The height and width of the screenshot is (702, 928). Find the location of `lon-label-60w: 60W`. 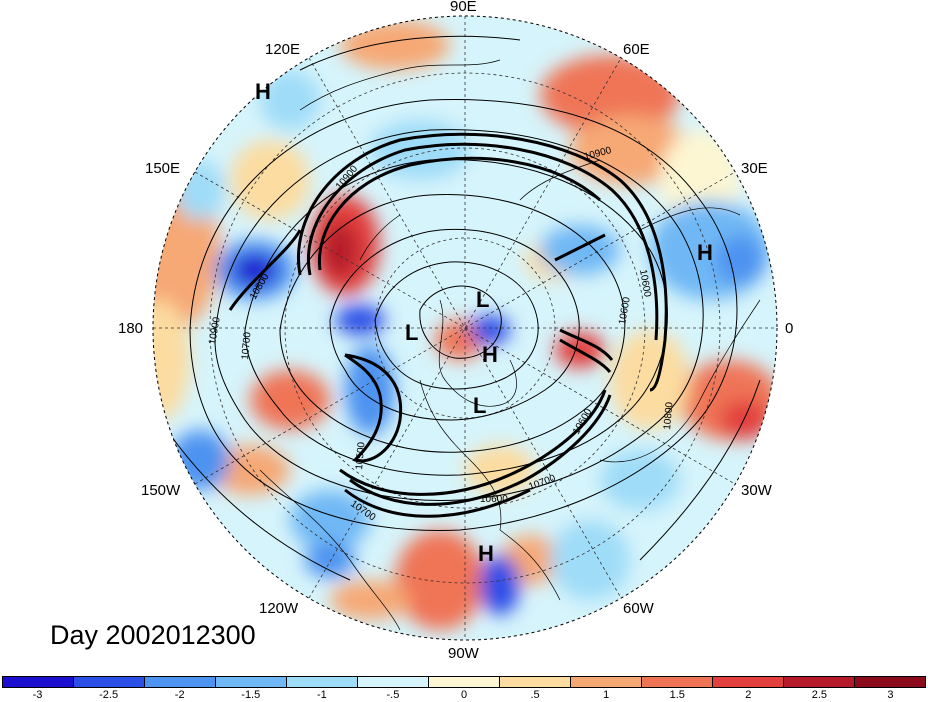

lon-label-60w: 60W is located at coordinates (638, 608).